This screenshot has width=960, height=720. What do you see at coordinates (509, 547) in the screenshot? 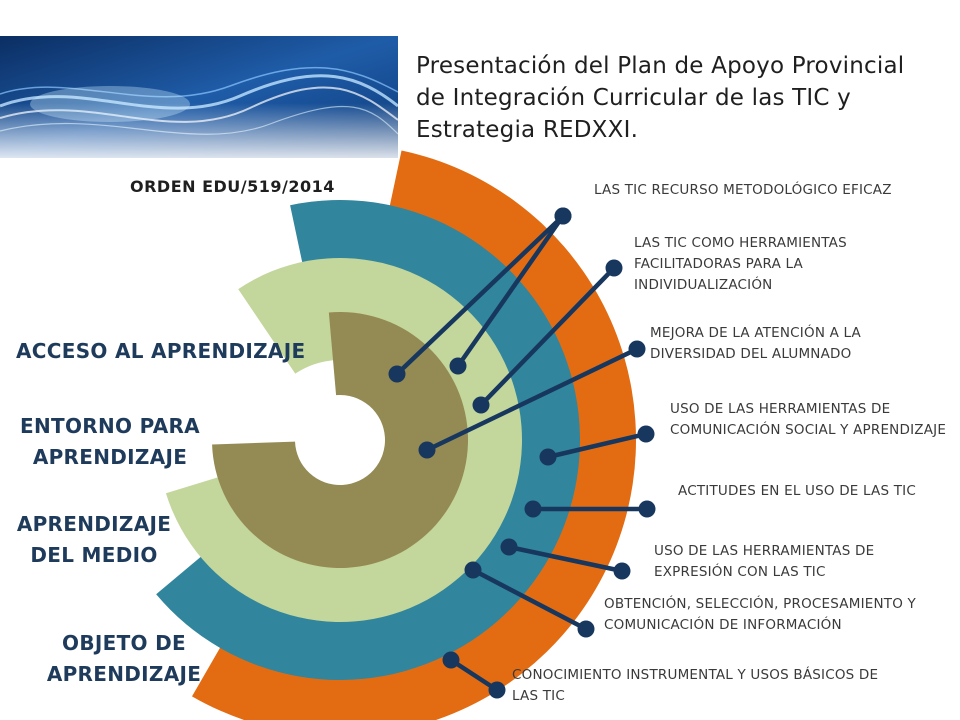
I see `connector-expresion-start-dot` at bounding box center [509, 547].